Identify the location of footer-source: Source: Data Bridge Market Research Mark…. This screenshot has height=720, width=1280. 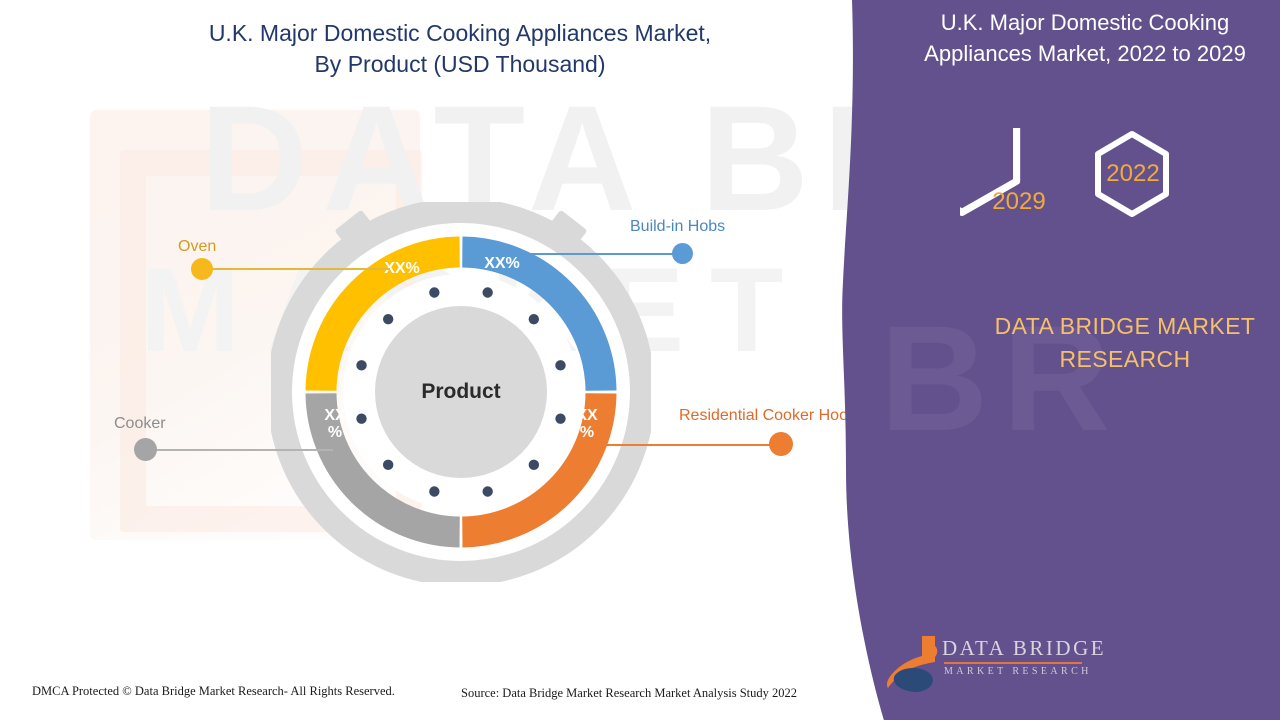
(629, 693).